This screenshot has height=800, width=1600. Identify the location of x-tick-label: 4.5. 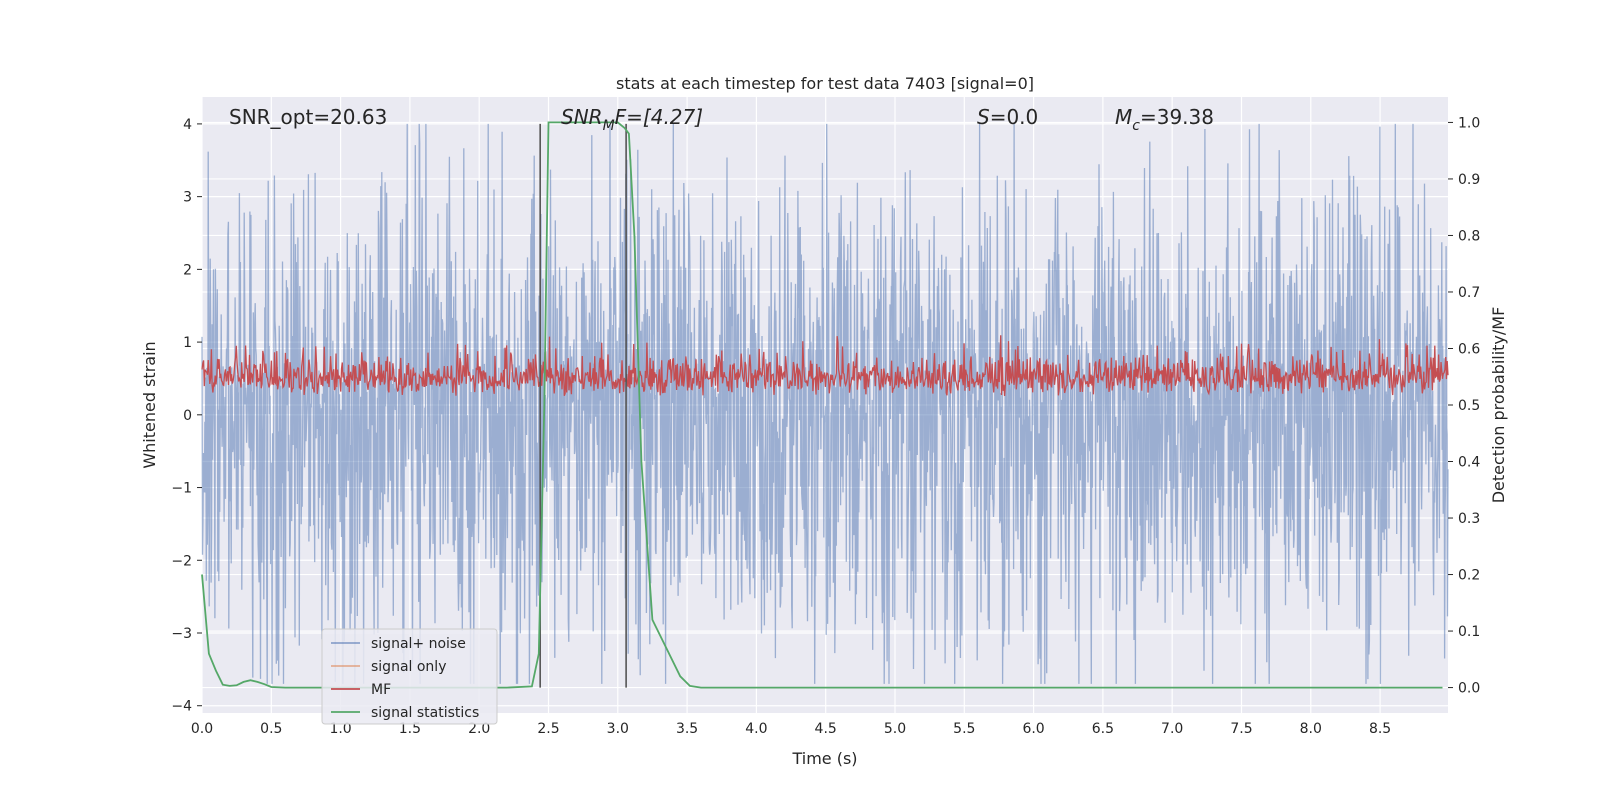
(826, 729).